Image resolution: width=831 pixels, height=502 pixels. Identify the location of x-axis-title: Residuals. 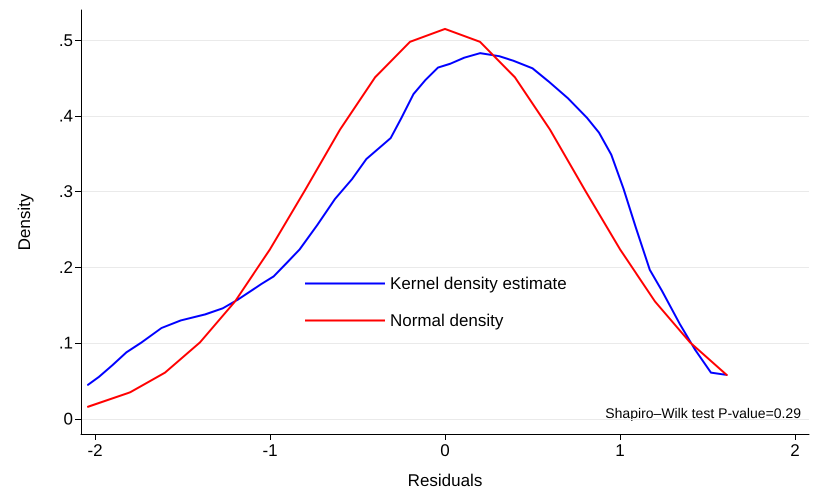
(445, 480).